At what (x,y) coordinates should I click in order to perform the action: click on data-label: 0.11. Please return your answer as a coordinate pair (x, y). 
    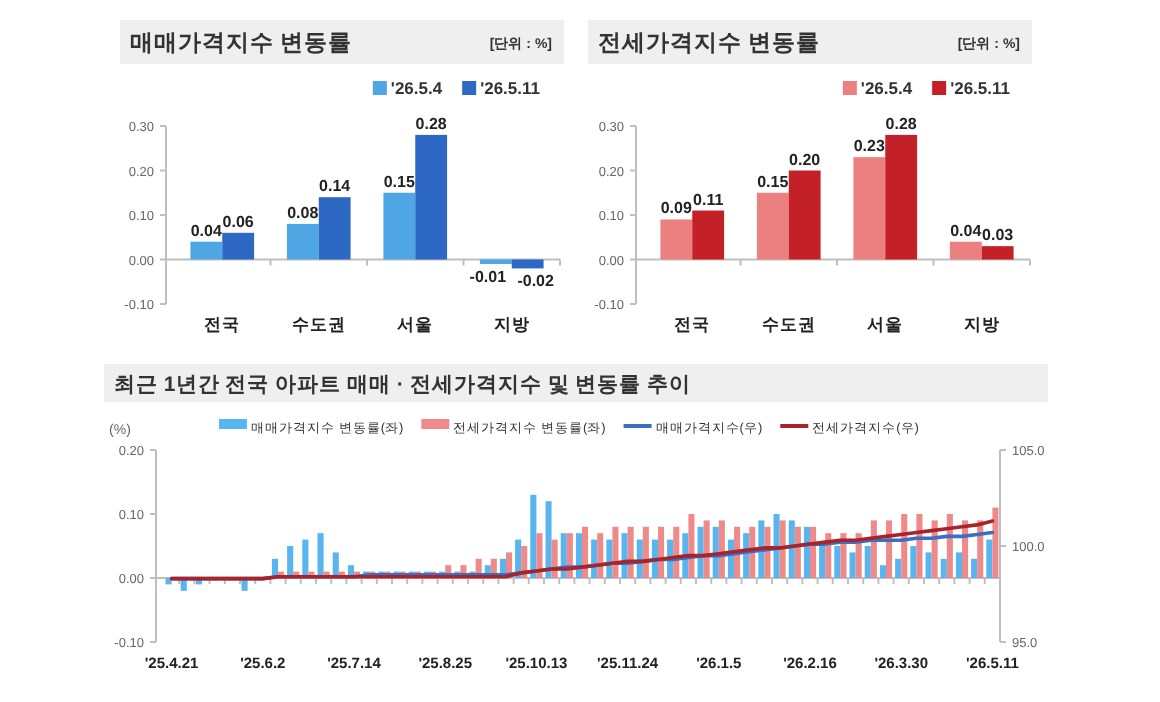
    Looking at the image, I should click on (709, 199).